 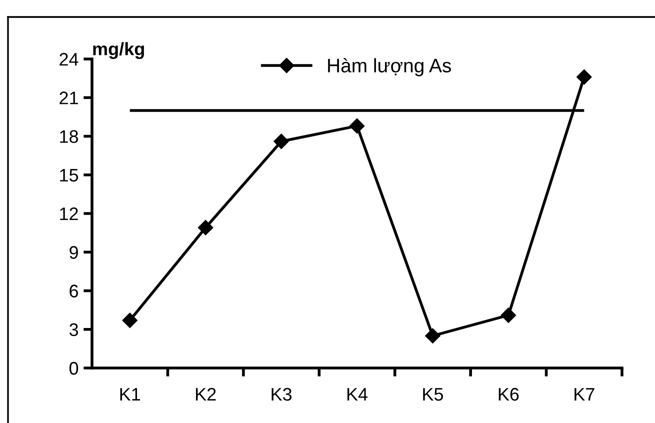 What do you see at coordinates (74, 252) in the screenshot?
I see `y-tick-label: 9` at bounding box center [74, 252].